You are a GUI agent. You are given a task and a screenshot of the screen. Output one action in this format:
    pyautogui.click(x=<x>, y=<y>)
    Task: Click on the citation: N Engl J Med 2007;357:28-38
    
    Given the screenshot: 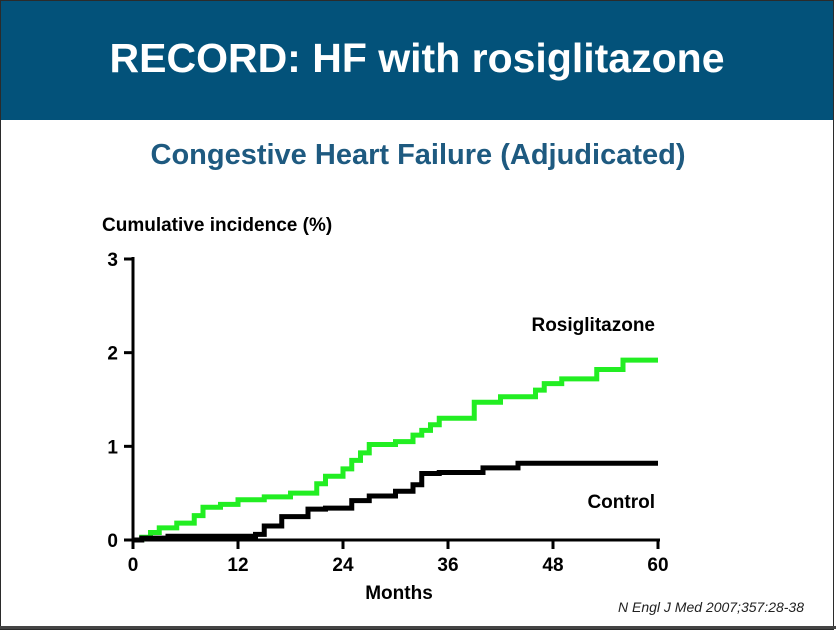 What is the action you would take?
    pyautogui.click(x=710, y=607)
    